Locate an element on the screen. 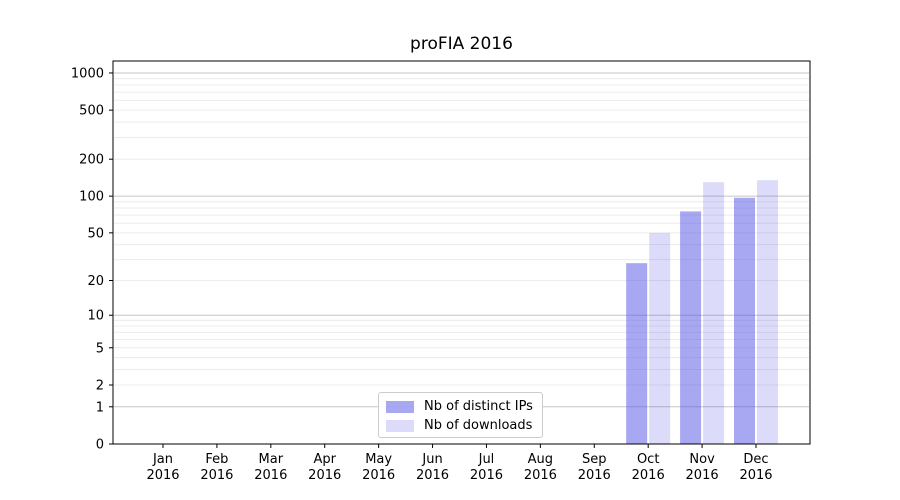  bar-downloads-oct is located at coordinates (660, 338).